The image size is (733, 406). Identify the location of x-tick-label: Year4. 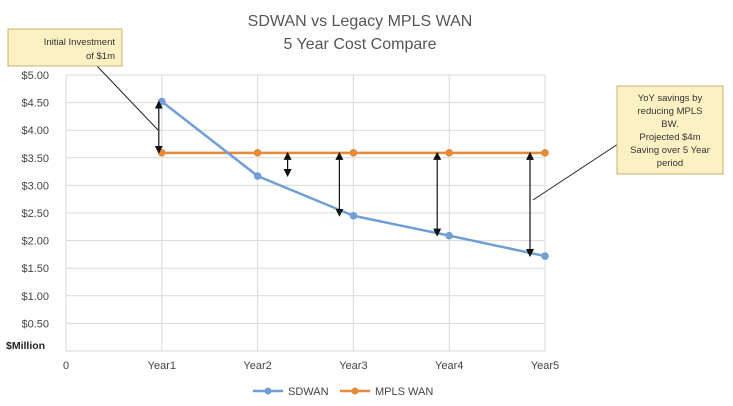
(449, 366).